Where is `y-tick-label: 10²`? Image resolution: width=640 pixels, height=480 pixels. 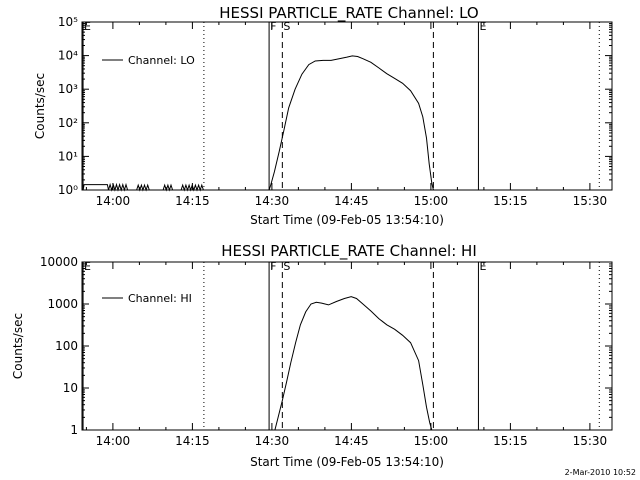
y-tick-label: 10² is located at coordinates (68, 123).